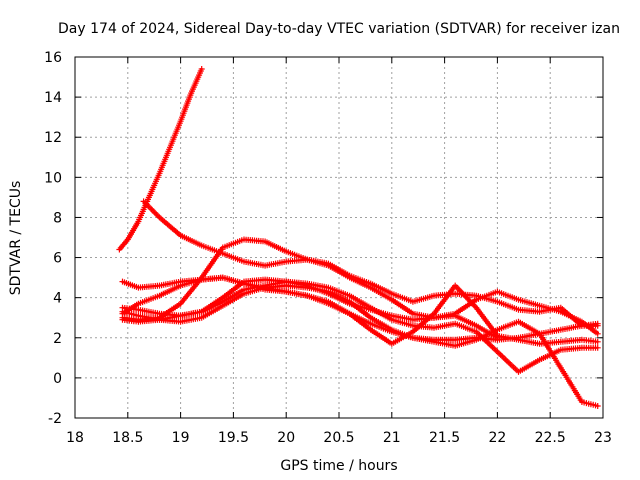 This screenshot has width=640, height=480. What do you see at coordinates (233, 438) in the screenshot?
I see `x-tick-label: 19.5` at bounding box center [233, 438].